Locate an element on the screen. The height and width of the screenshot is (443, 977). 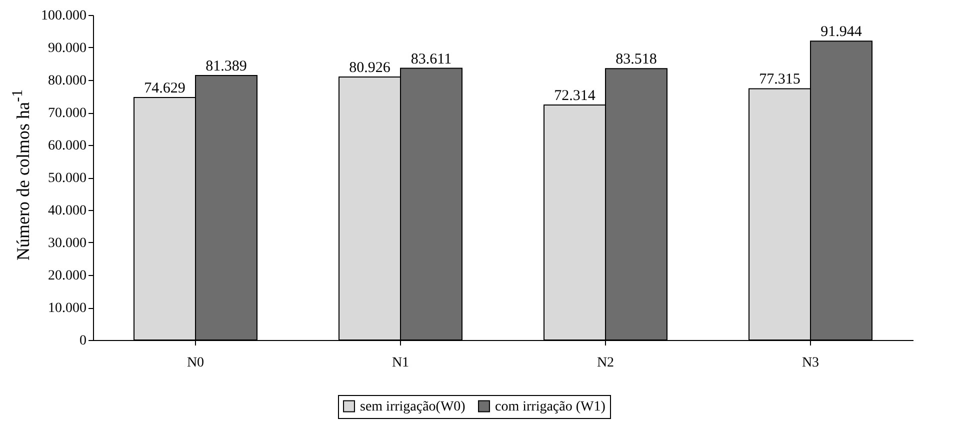
y-tick-label: 50.000 is located at coordinates (67, 178).